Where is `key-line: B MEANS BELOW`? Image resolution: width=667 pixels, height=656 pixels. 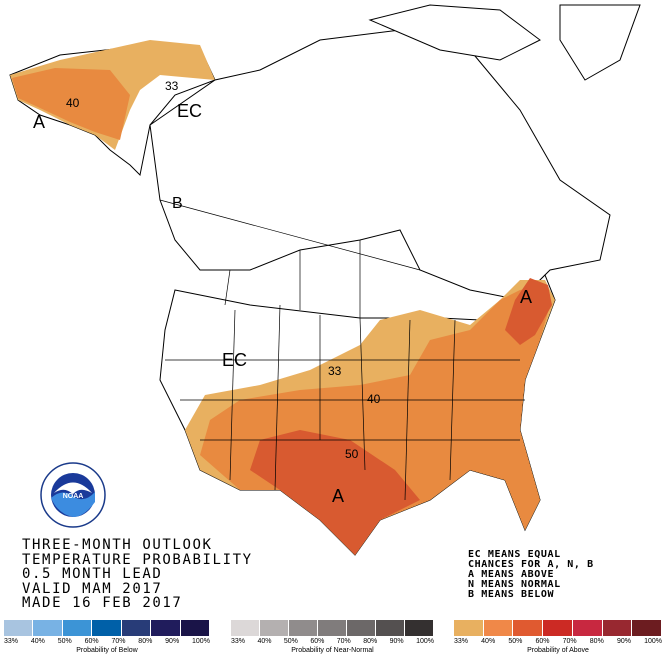
key-line: B MEANS BELOW is located at coordinates (511, 594).